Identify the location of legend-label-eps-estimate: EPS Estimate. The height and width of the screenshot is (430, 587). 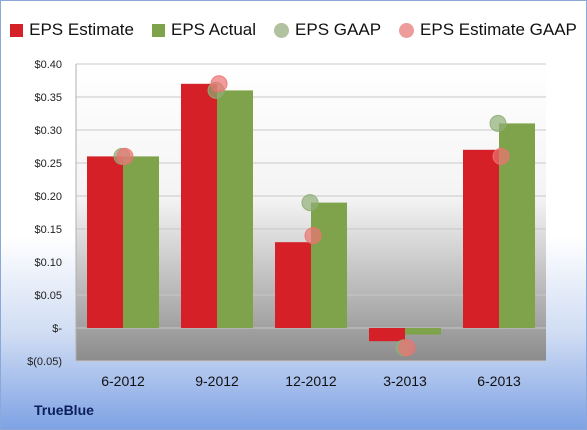
(81, 29).